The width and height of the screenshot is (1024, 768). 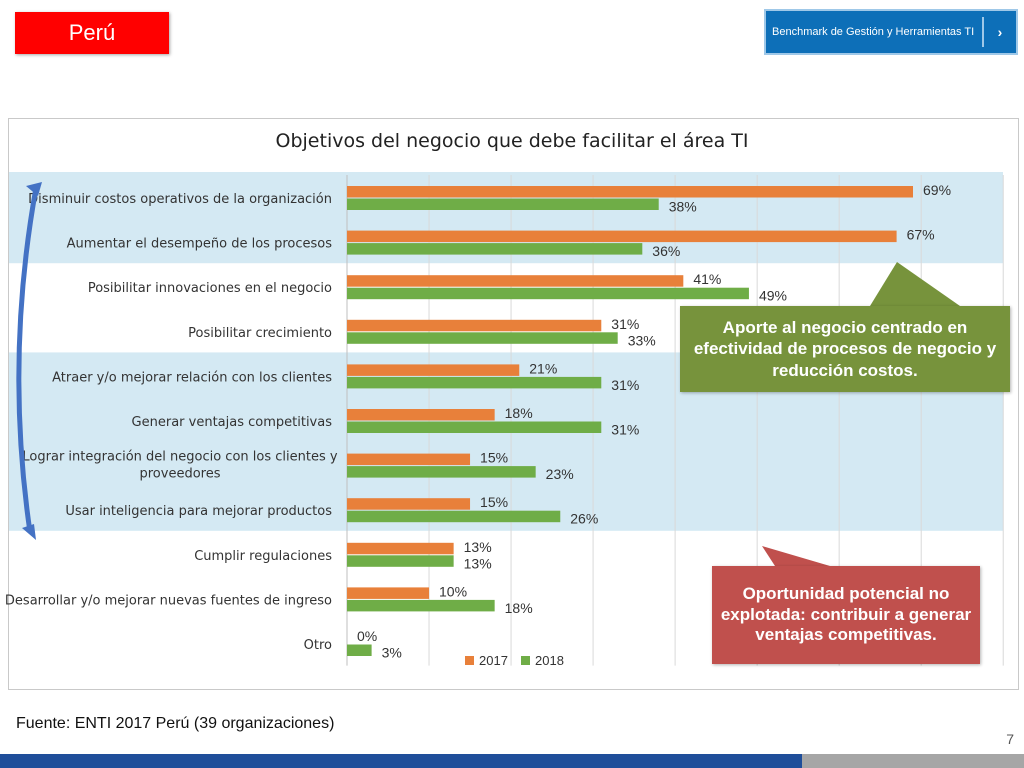 What do you see at coordinates (525, 660) in the screenshot?
I see `legend-swatch-2018` at bounding box center [525, 660].